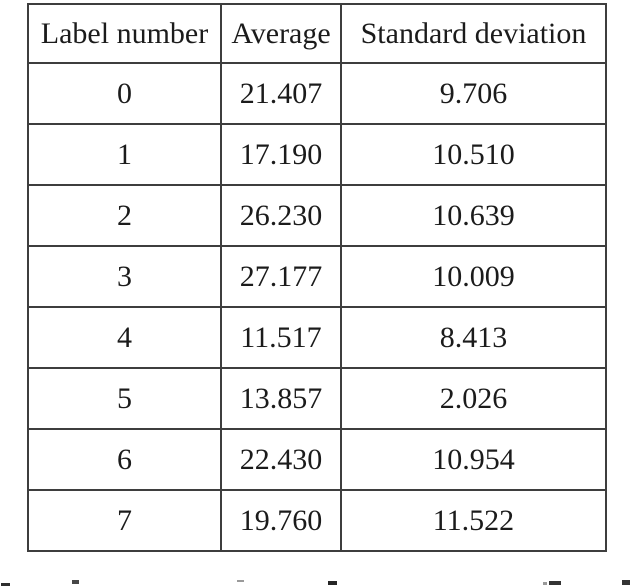  Describe the element at coordinates (124, 520) in the screenshot. I see `cell-label-number: 7` at that location.